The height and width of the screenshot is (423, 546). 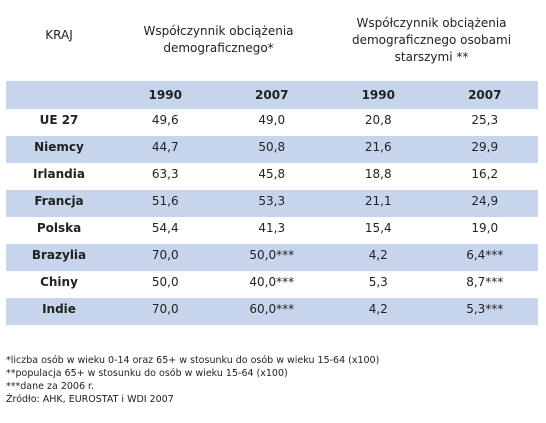 I want to click on value-cell: 16,2, so click(x=485, y=177).